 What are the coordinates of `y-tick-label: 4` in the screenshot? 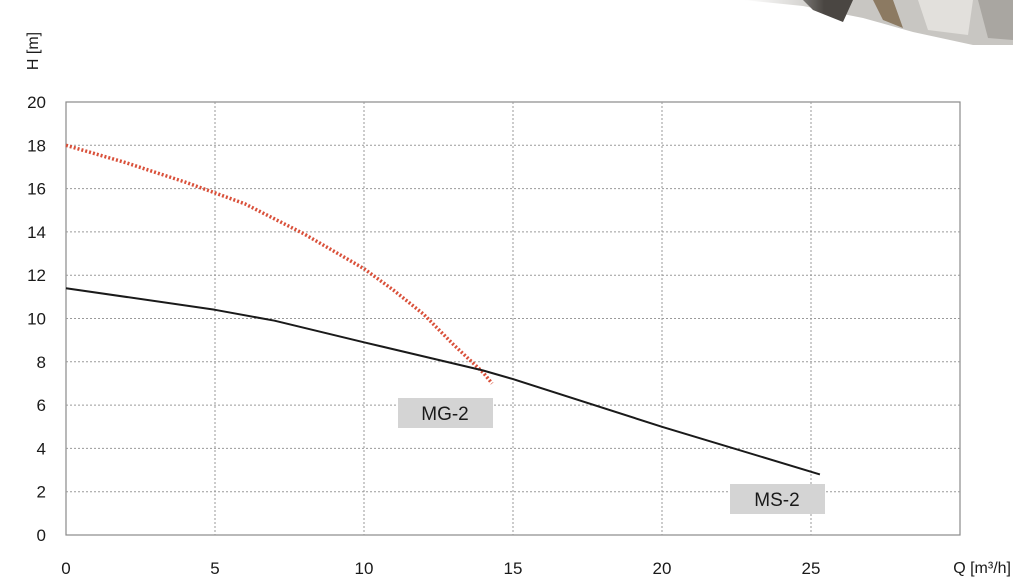 It's located at (41, 448).